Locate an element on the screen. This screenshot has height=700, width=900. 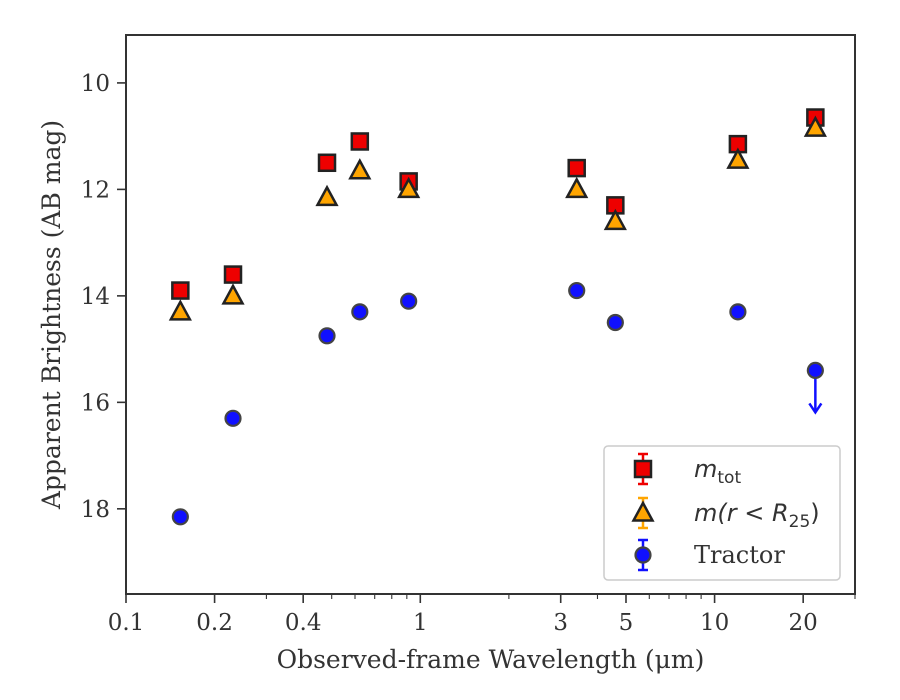
x-tick-label: 20 is located at coordinates (803, 623).